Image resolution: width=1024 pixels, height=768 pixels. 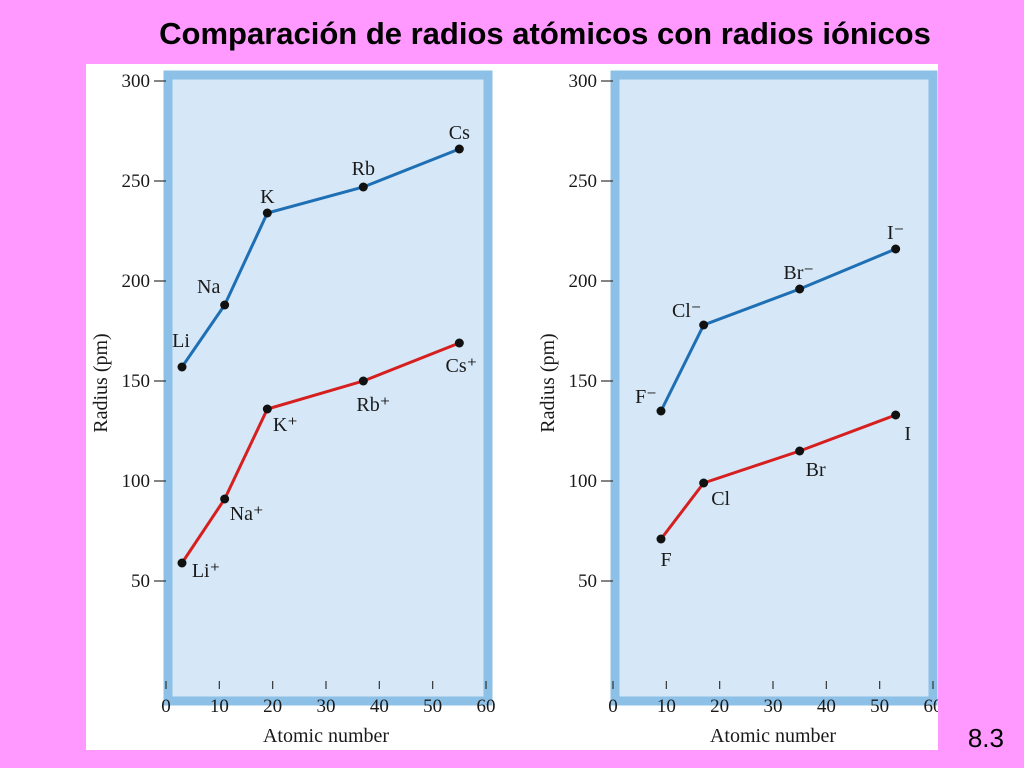 What do you see at coordinates (373, 405) in the screenshot?
I see `point-label: Rb⁺` at bounding box center [373, 405].